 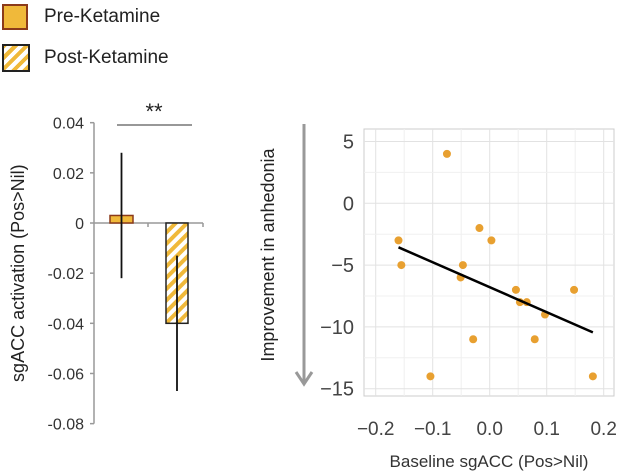 What do you see at coordinates (66, 324) in the screenshot?
I see `bar-y-tick-label: -0.04` at bounding box center [66, 324].